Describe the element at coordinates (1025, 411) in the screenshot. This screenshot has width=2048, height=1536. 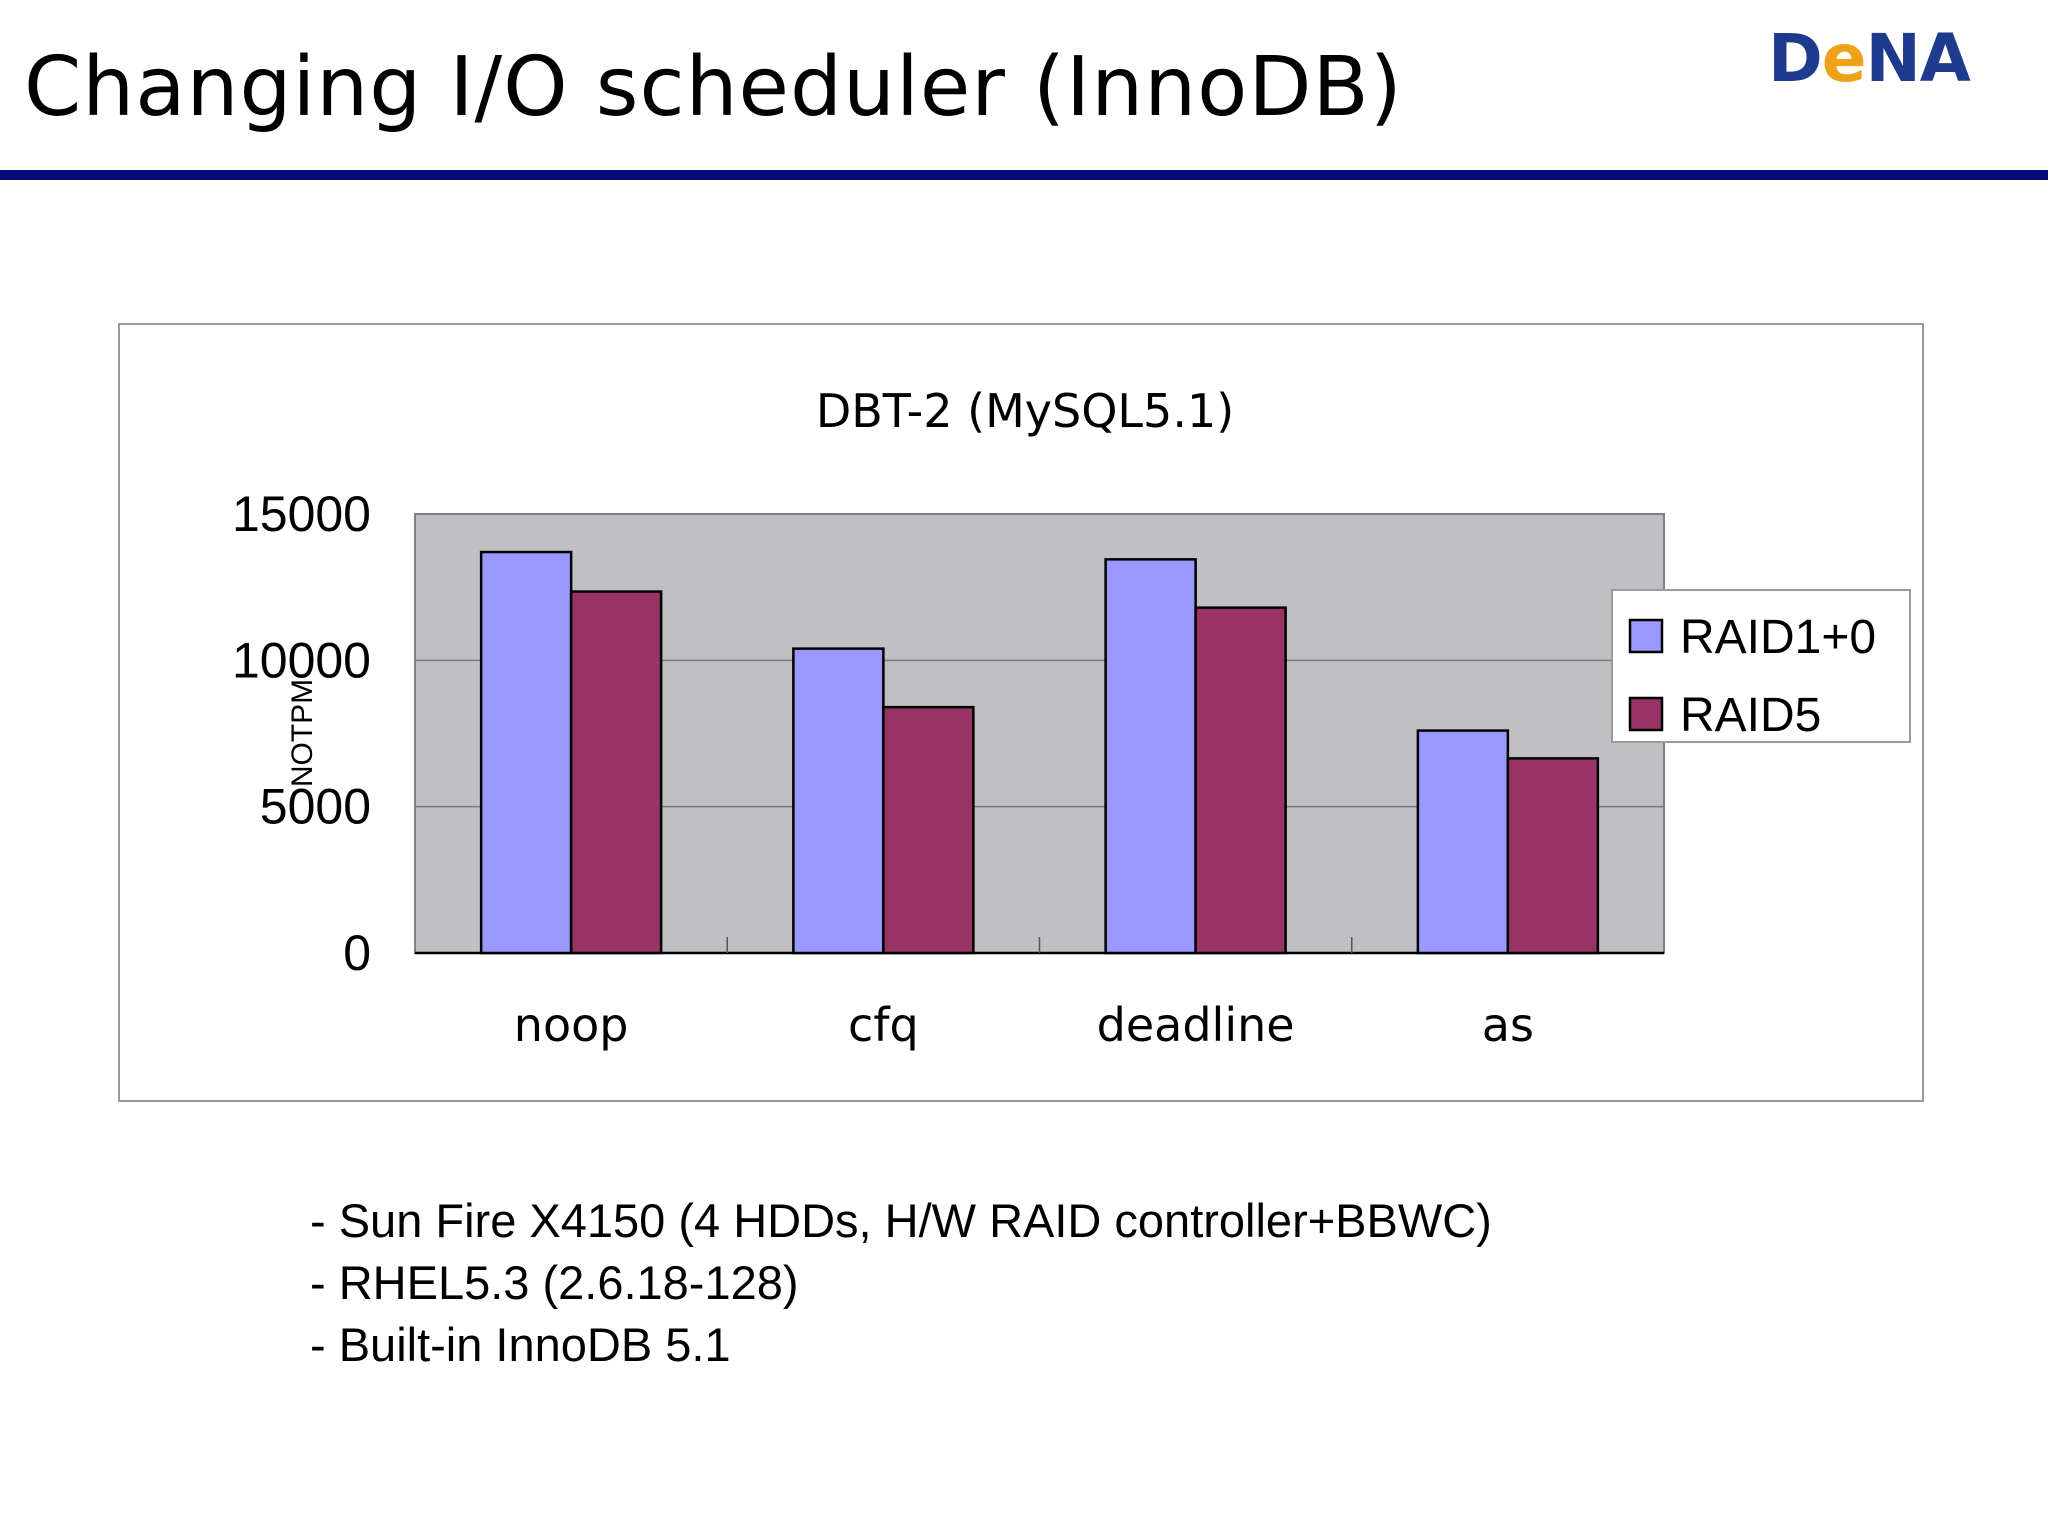
I see `chart-title: DBT-2 (MySQL5.1)` at that location.